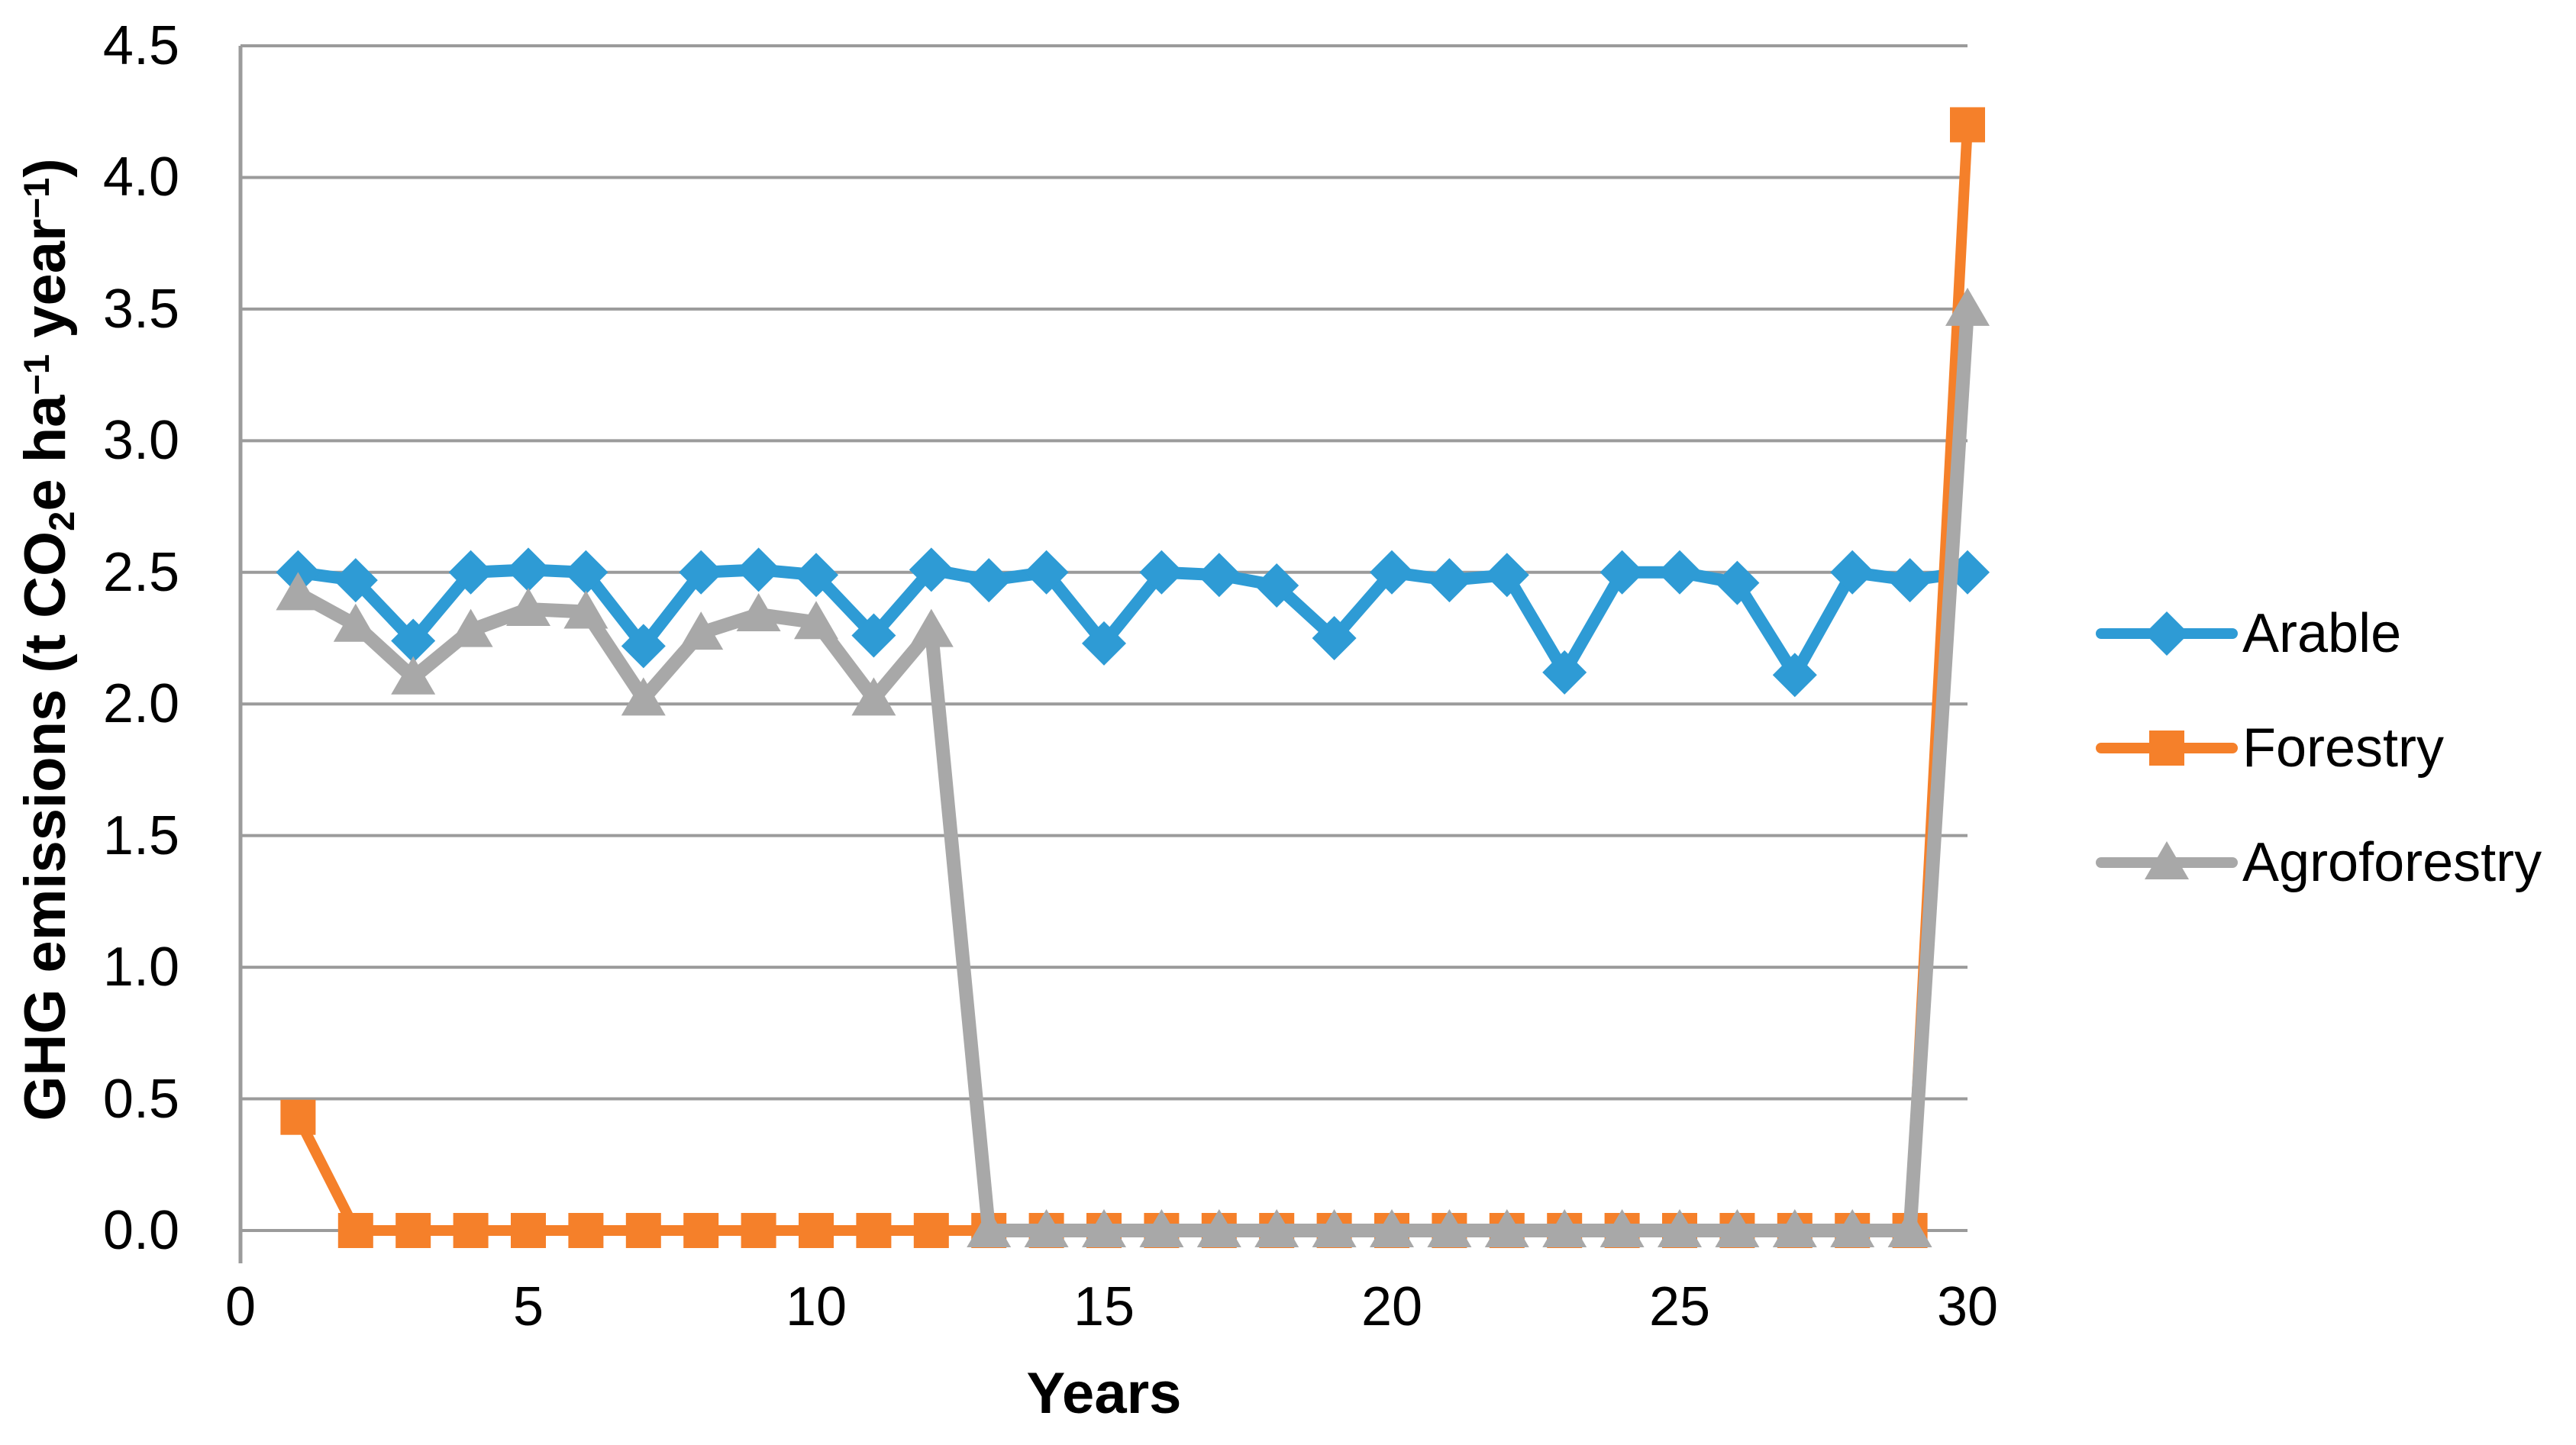  What do you see at coordinates (140, 704) in the screenshot?
I see `y-tick-label-2.0: 2.0` at bounding box center [140, 704].